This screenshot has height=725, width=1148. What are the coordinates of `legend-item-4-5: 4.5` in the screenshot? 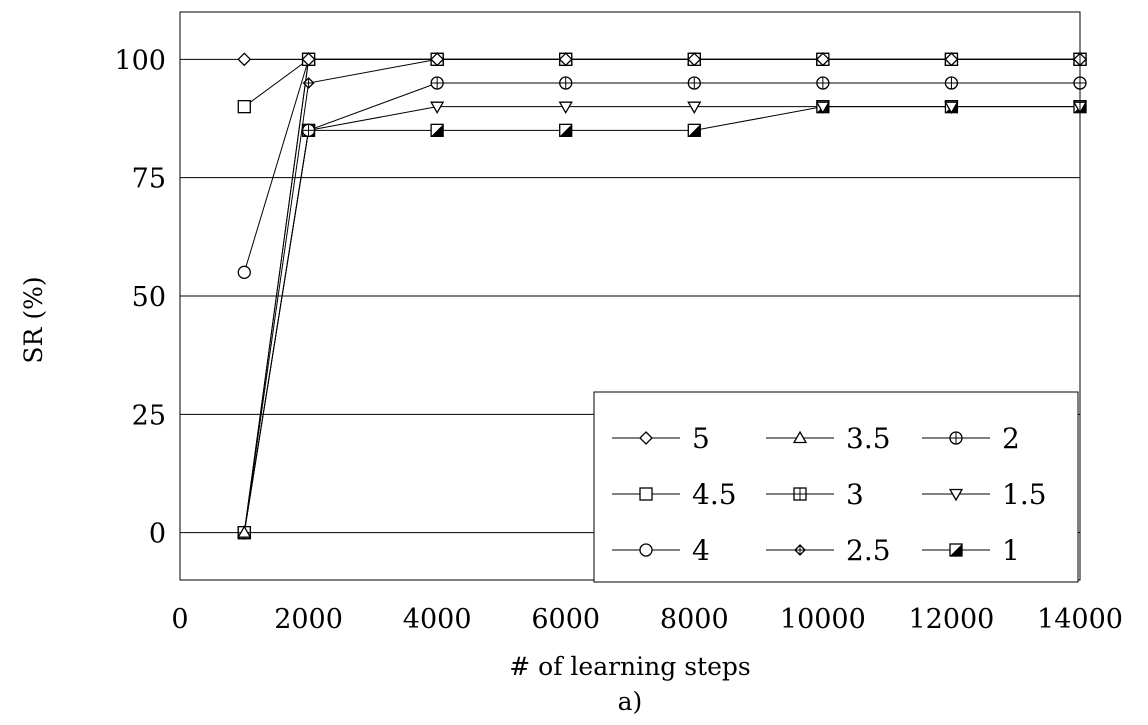 It's located at (674, 494).